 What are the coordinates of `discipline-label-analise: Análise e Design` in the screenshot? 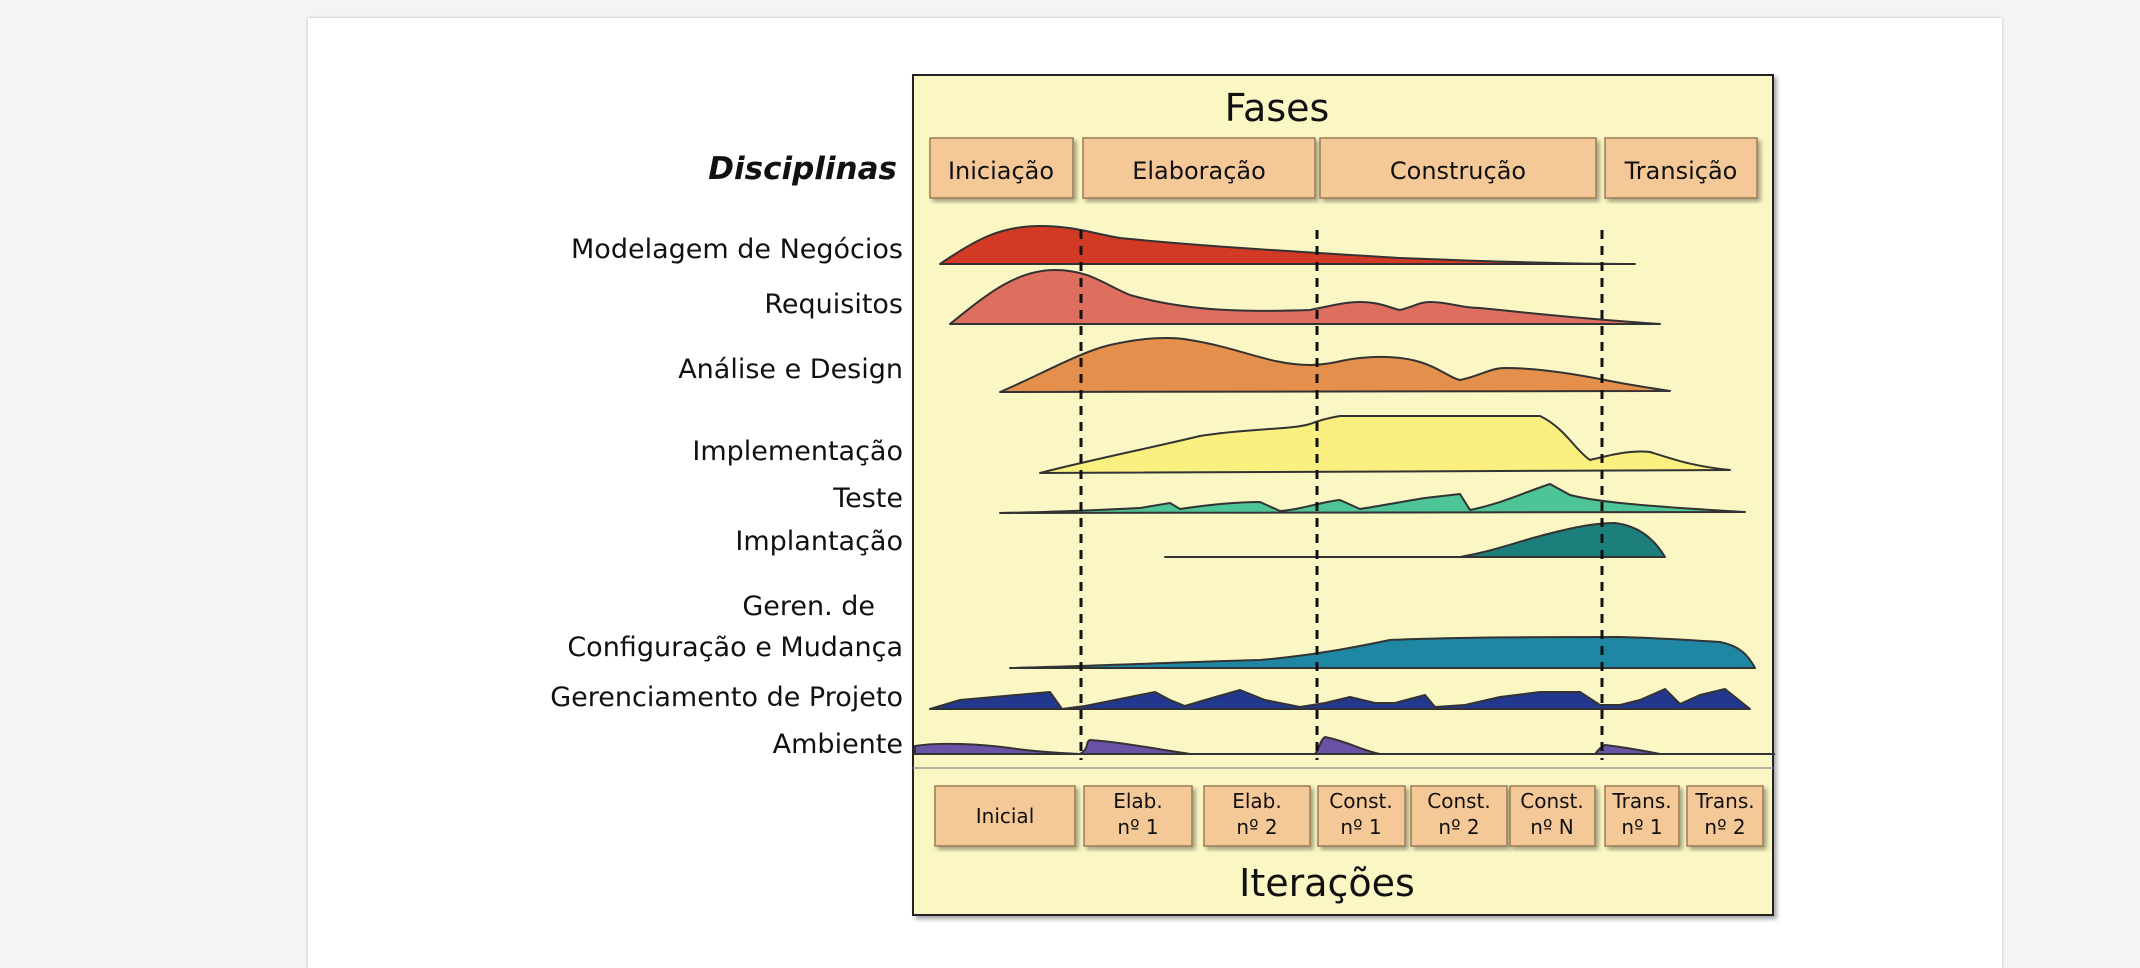 It's located at (790, 369).